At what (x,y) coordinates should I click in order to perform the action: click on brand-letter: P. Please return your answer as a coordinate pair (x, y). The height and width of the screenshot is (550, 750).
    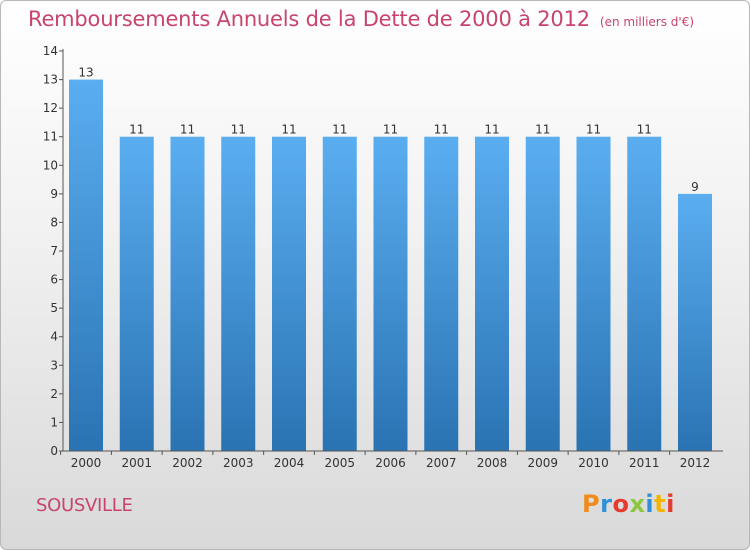
    Looking at the image, I should click on (591, 504).